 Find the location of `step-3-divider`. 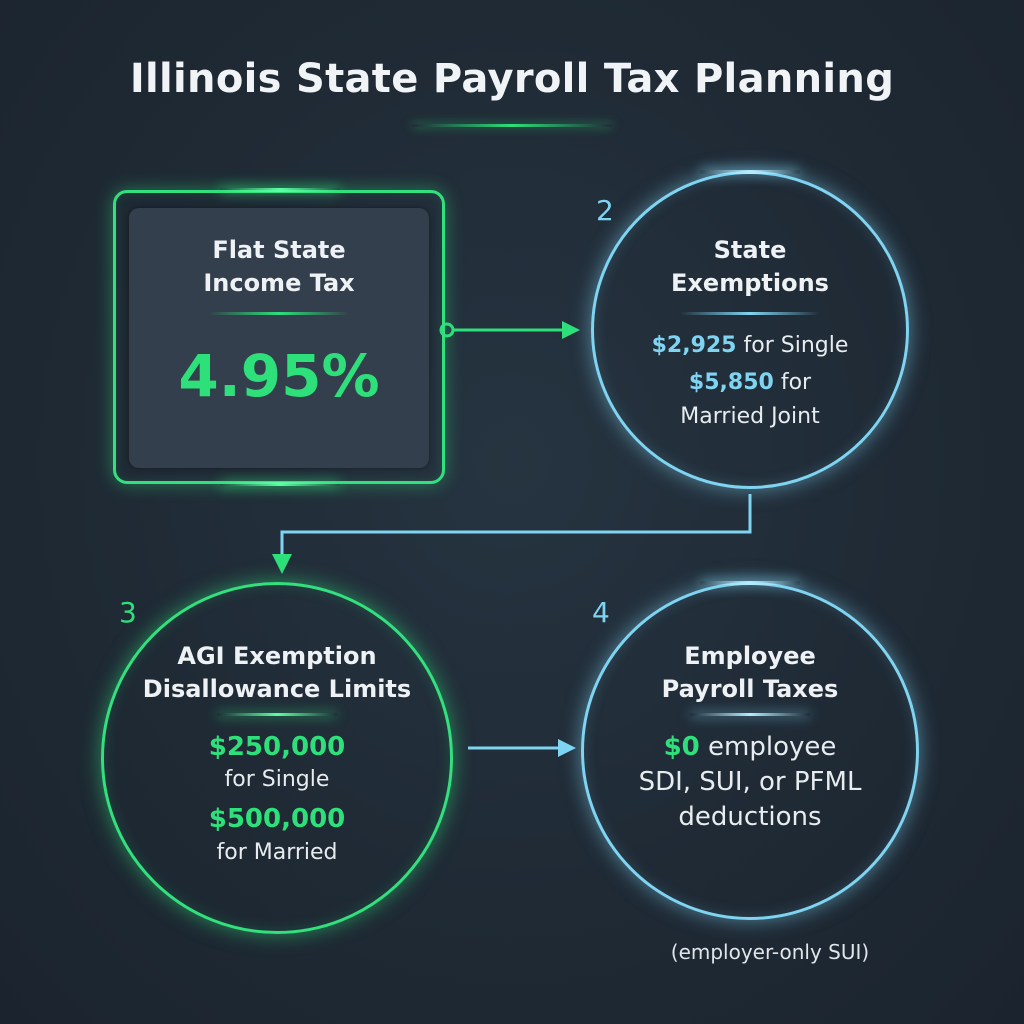

step-3-divider is located at coordinates (277, 714).